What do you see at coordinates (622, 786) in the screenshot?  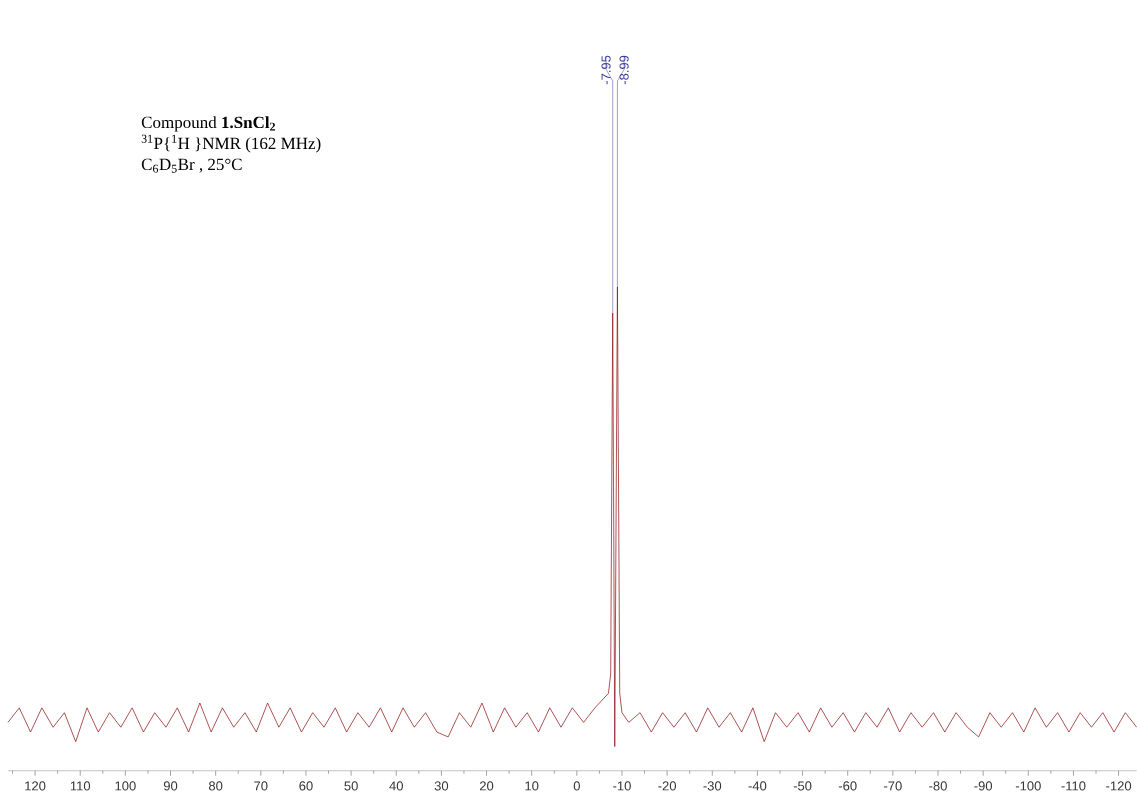 I see `x-tick-label: -10` at bounding box center [622, 786].